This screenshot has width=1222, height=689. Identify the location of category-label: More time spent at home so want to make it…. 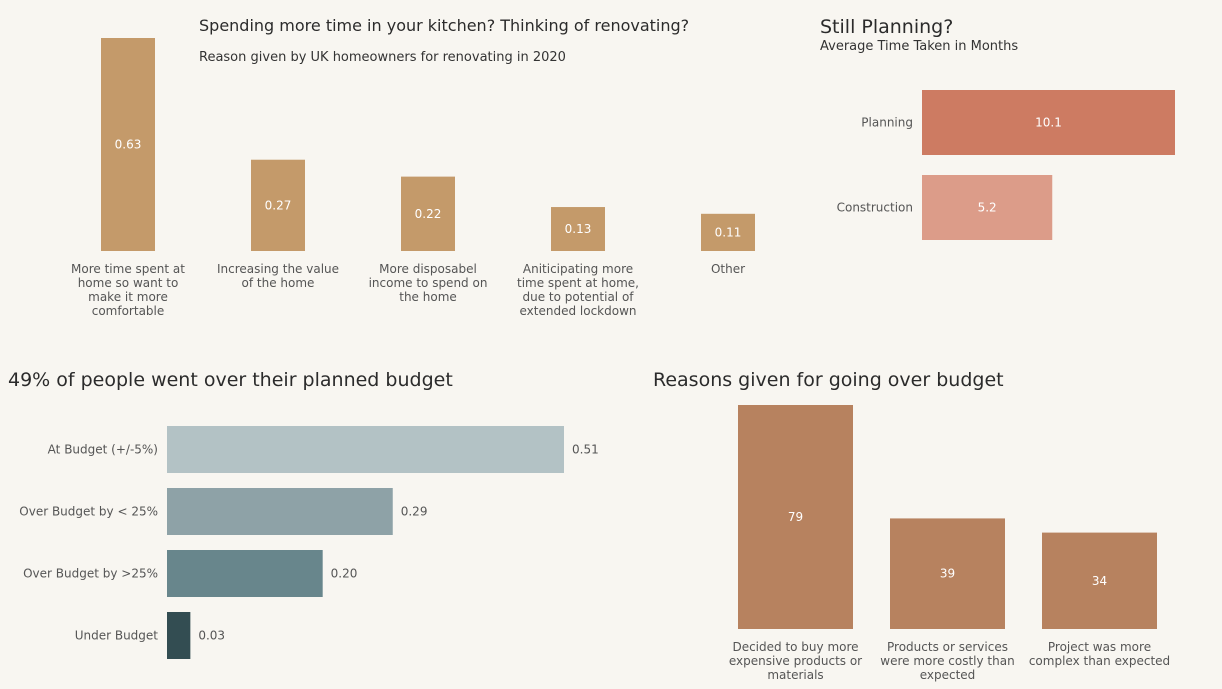
(128, 290).